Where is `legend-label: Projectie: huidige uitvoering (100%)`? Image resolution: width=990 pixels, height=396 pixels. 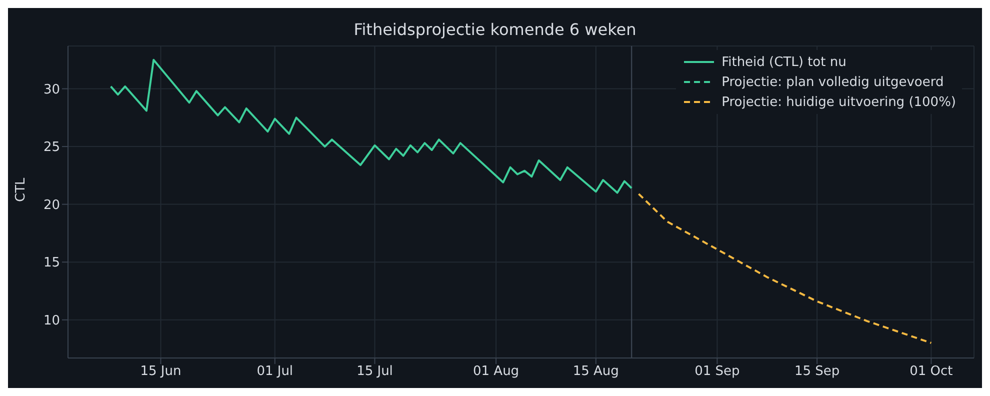
legend-label: Projectie: huidige uitvoering (100%) is located at coordinates (839, 102).